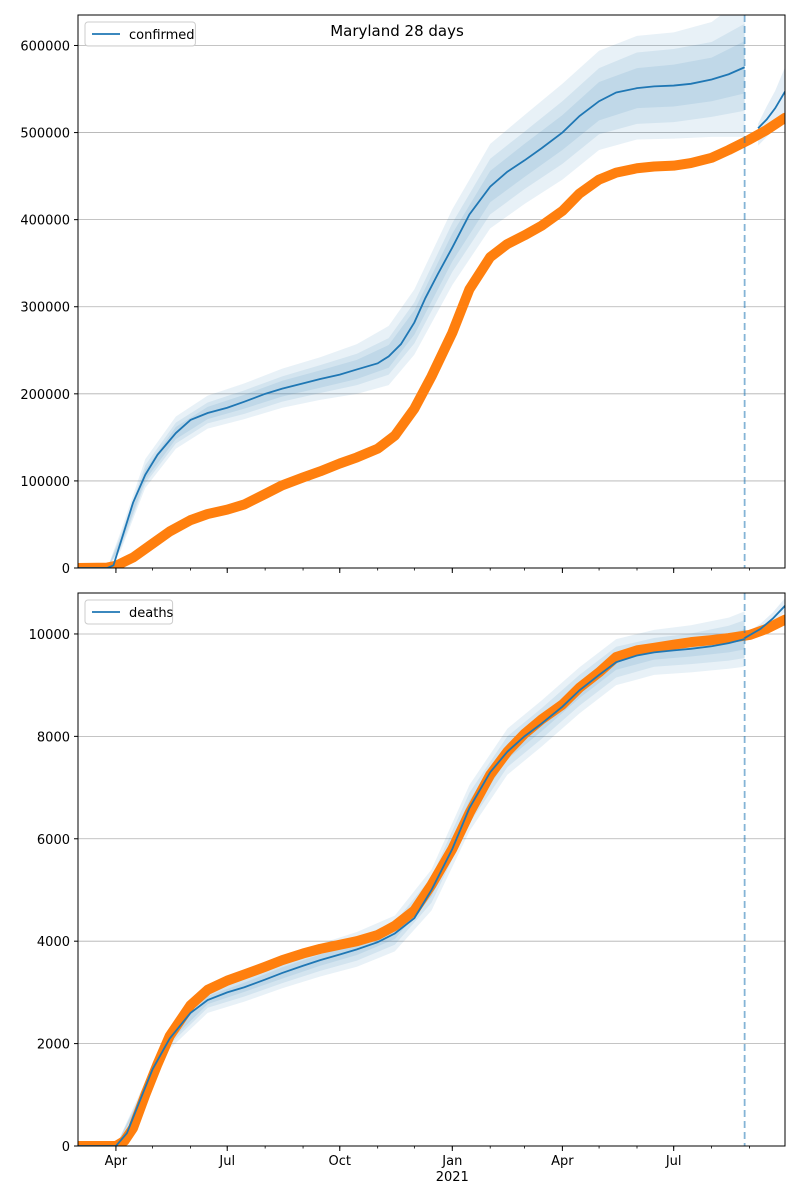 Image resolution: width=800 pixels, height=1204 pixels. What do you see at coordinates (451, 1161) in the screenshot?
I see `deaths-xtick-label: Jan` at bounding box center [451, 1161].